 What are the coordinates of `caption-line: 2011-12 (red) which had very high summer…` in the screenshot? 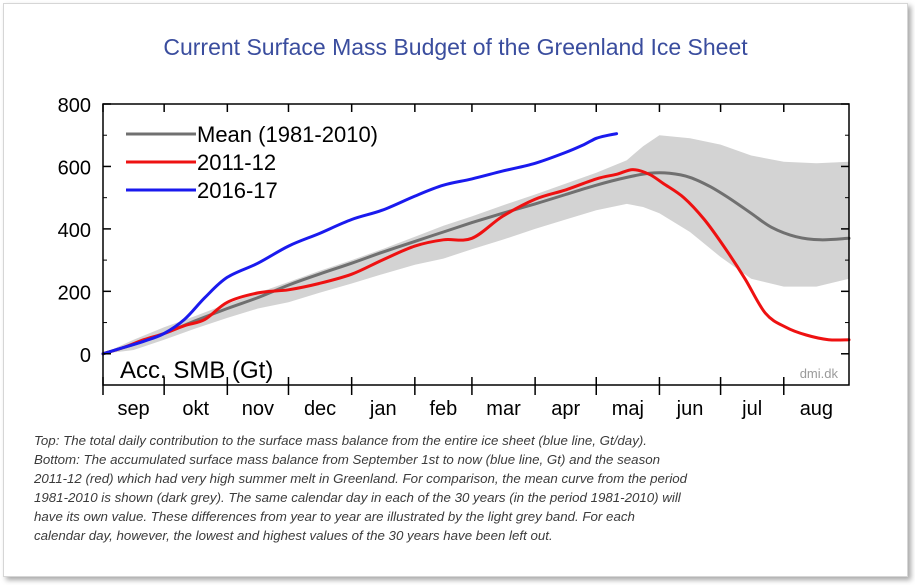 It's located at (361, 478).